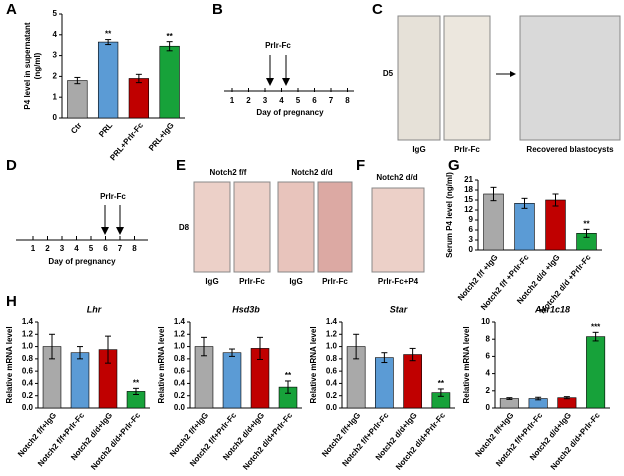 The image size is (624, 476). What do you see at coordinates (27, 65) in the screenshot?
I see `y-axis-label: P4 level in supernatant` at bounding box center [27, 65].